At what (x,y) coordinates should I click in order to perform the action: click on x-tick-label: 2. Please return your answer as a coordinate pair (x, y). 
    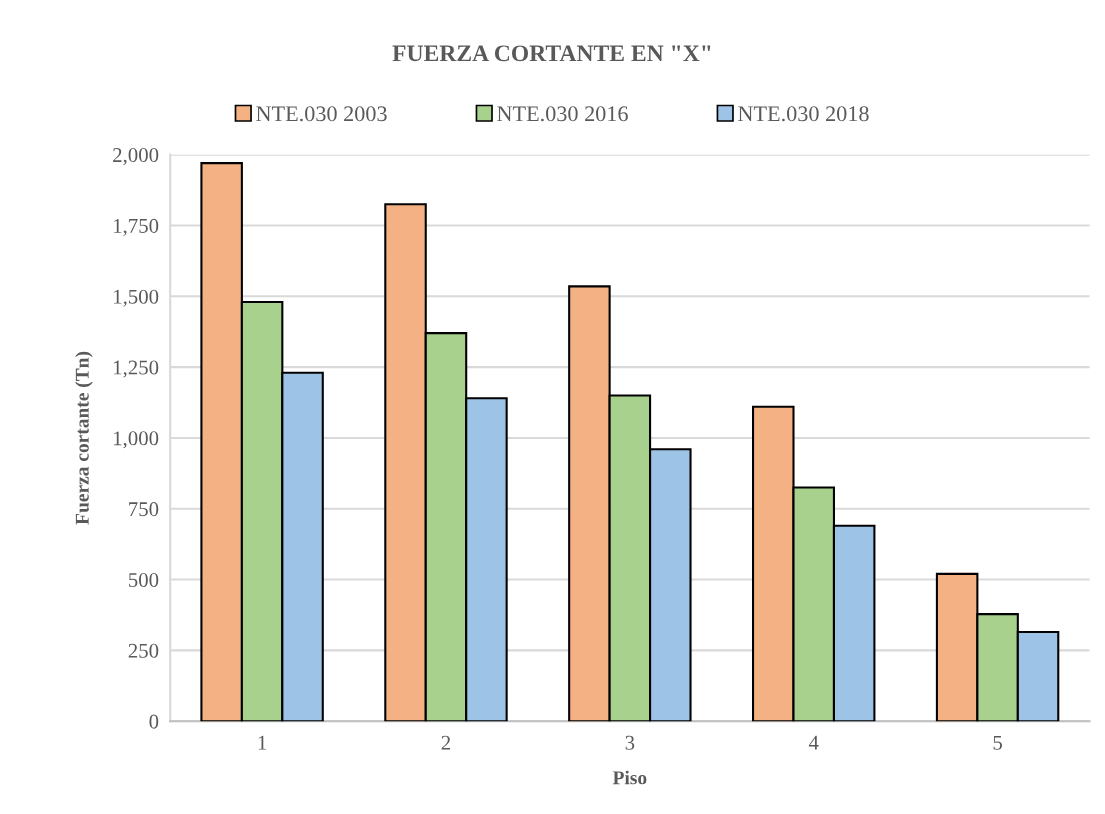
    Looking at the image, I should click on (446, 742).